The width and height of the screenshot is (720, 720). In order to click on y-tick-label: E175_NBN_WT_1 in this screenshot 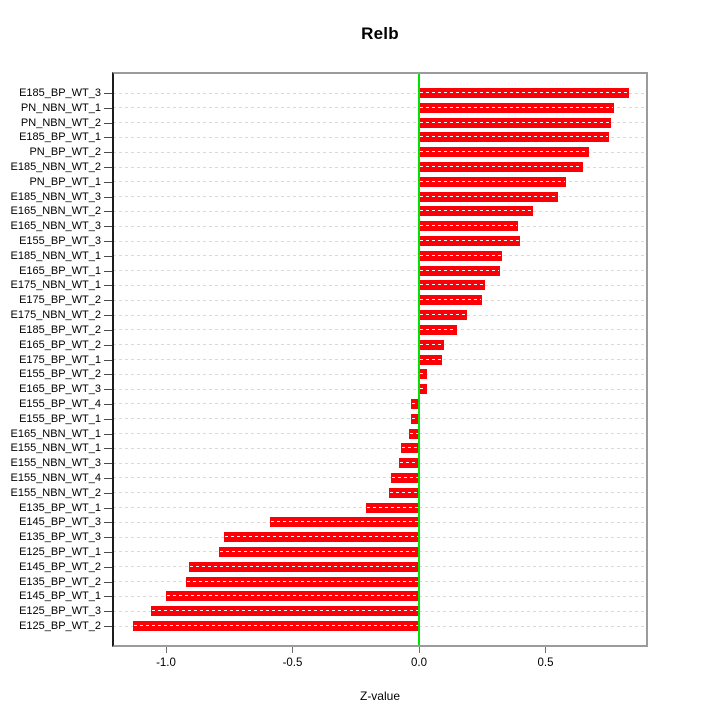, I will do `click(56, 285)`.